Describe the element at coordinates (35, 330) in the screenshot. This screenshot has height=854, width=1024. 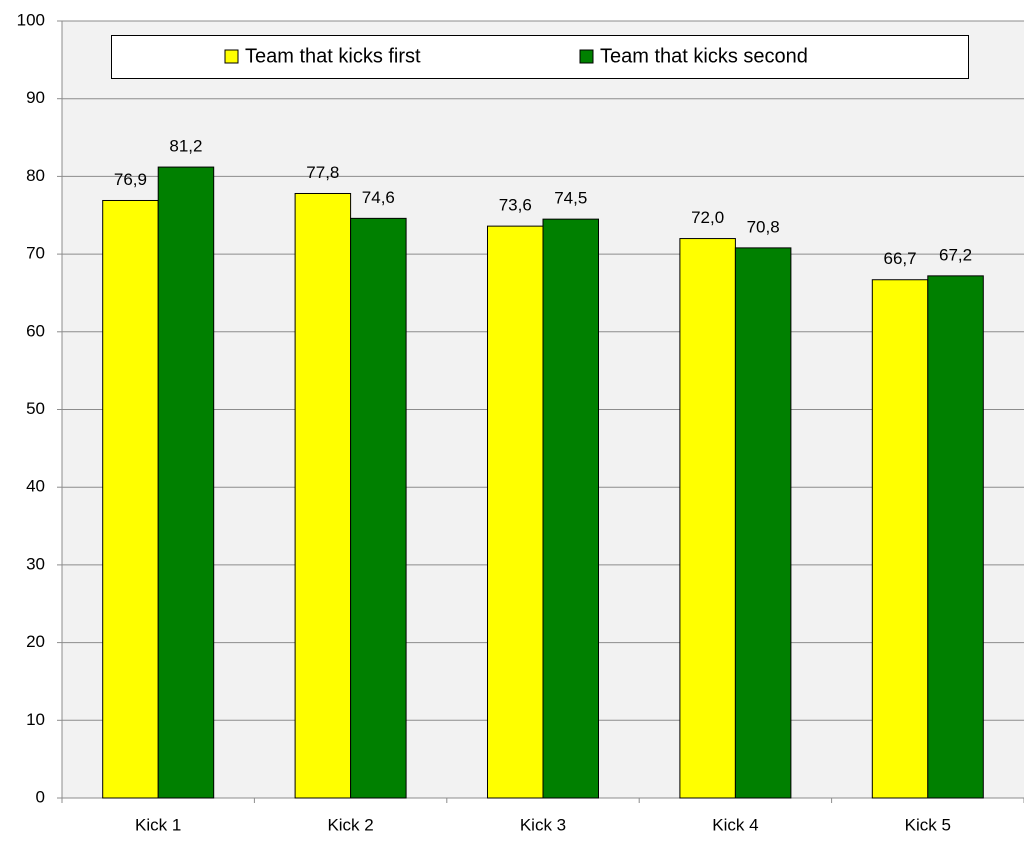
I see `y-tick-label: 60` at that location.